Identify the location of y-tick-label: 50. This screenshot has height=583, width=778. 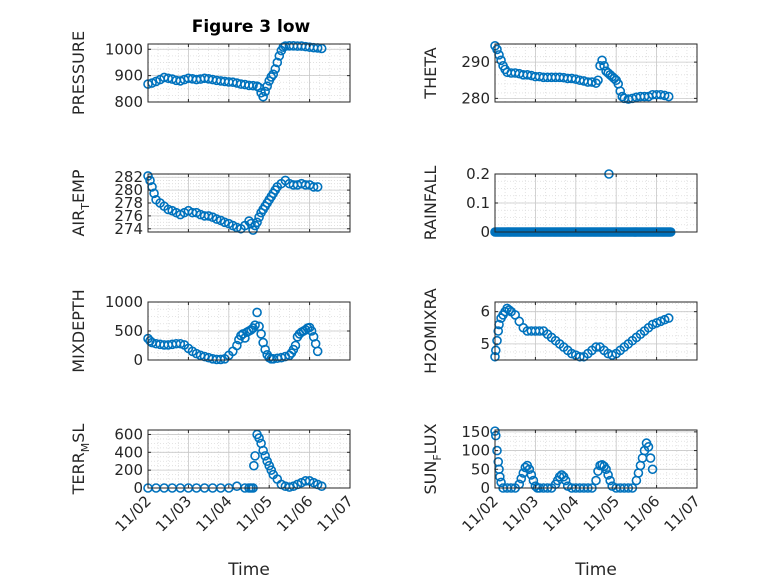
(480, 469).